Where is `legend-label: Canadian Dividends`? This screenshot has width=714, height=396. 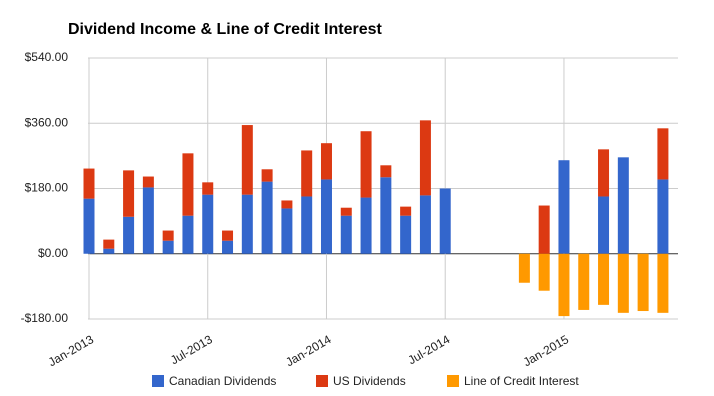 legend-label: Canadian Dividends is located at coordinates (222, 381).